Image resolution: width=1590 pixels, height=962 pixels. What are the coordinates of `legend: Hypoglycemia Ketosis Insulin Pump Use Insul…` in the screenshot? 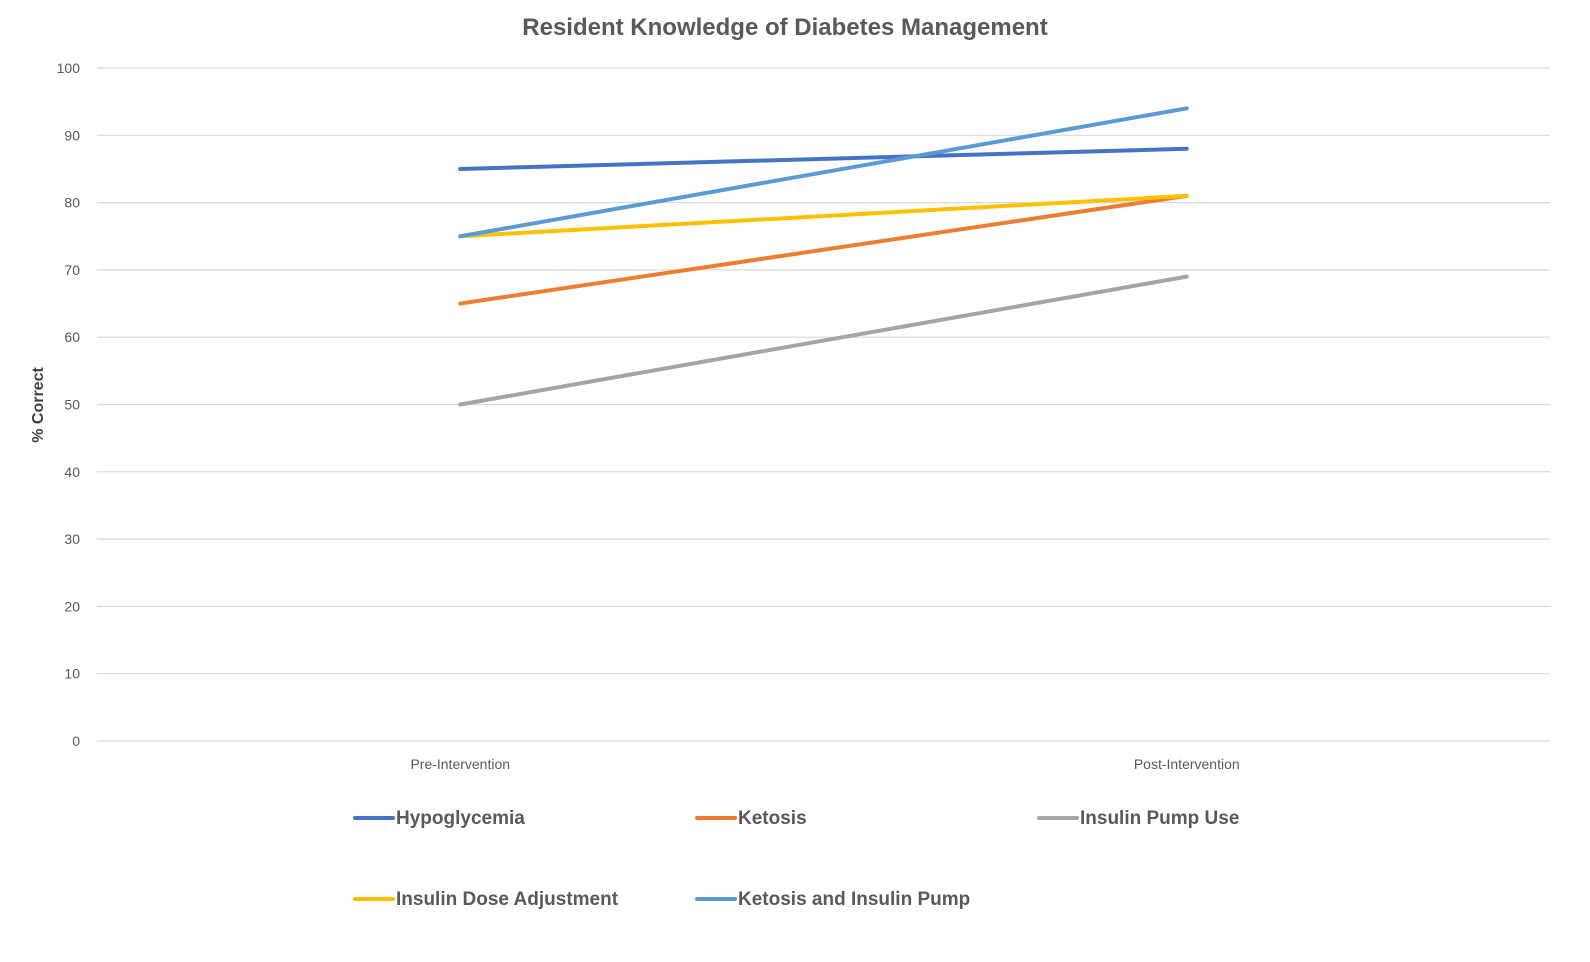 It's located at (796, 859).